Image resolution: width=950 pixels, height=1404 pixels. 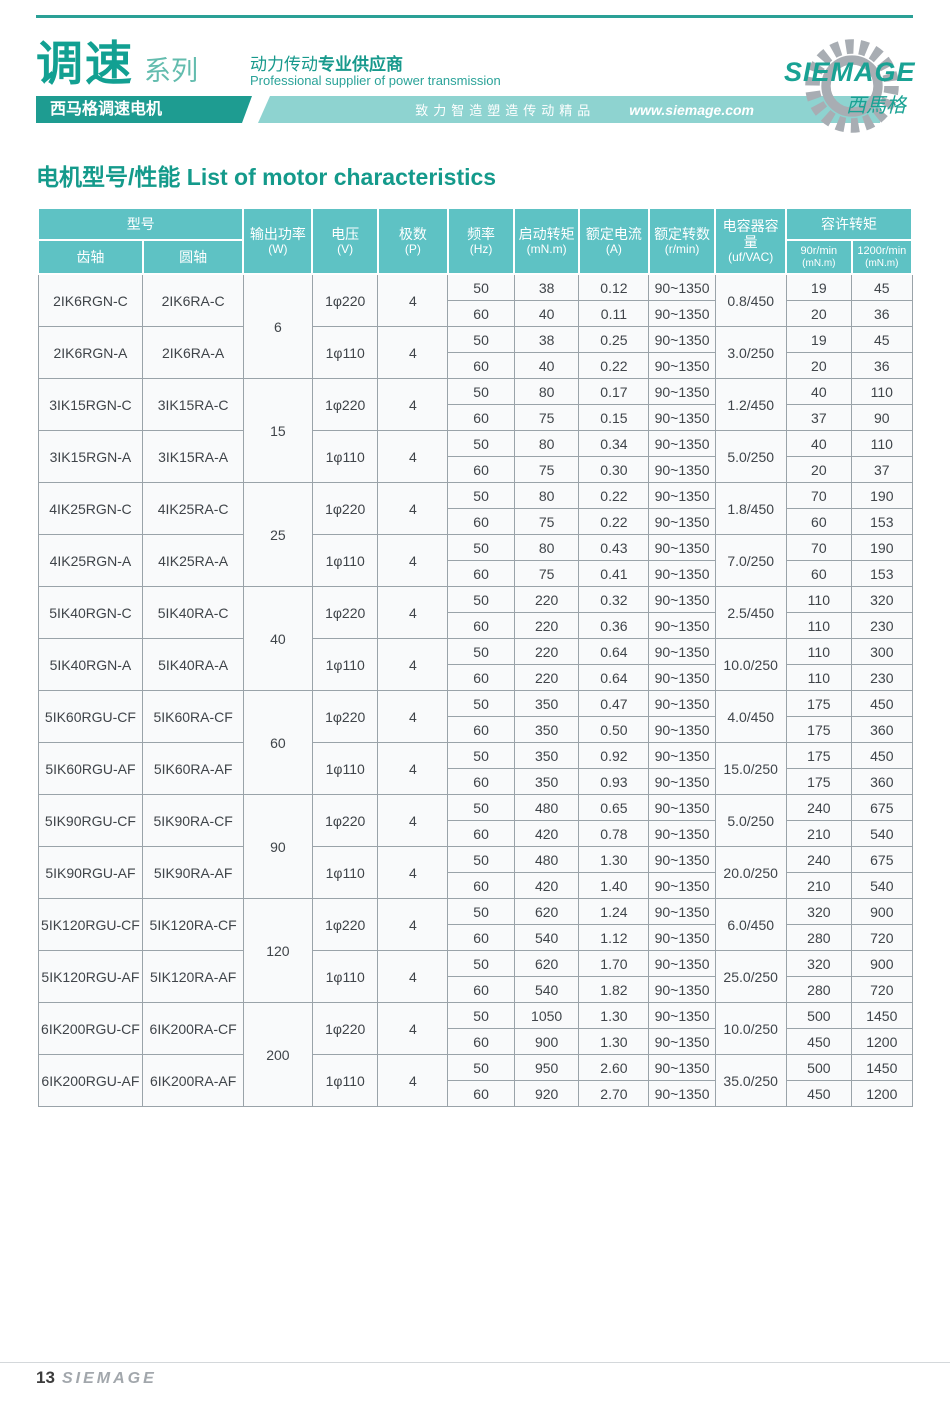 What do you see at coordinates (90, 560) in the screenshot?
I see `model-gear-shaft-cell: 4IK25RGN-A` at bounding box center [90, 560].